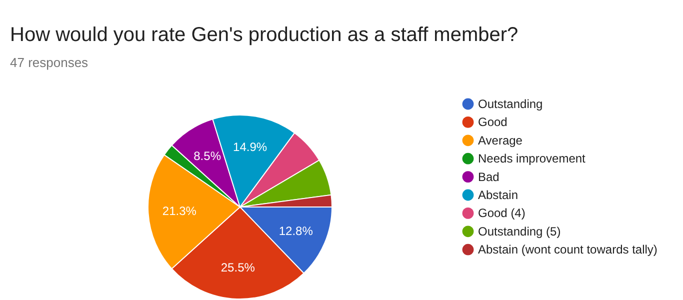  What do you see at coordinates (238, 267) in the screenshot?
I see `data-label: 25.5%` at bounding box center [238, 267].